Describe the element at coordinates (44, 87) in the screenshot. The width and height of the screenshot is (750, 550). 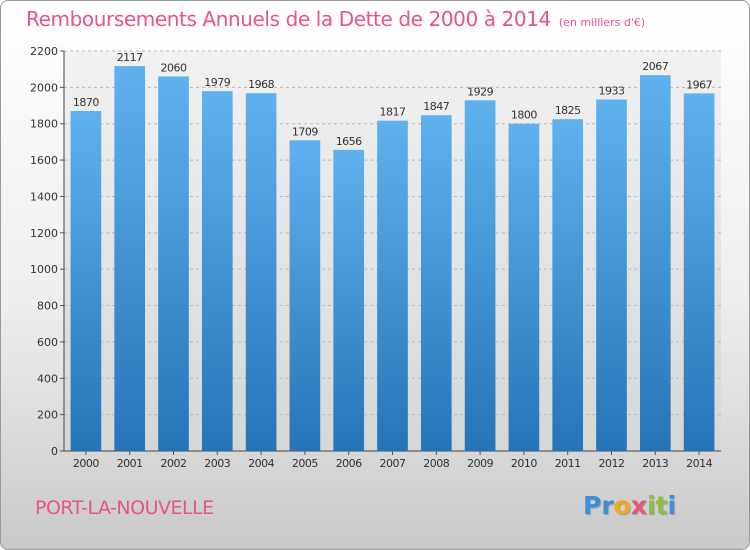
I see `y-tick-label: 2000` at that location.